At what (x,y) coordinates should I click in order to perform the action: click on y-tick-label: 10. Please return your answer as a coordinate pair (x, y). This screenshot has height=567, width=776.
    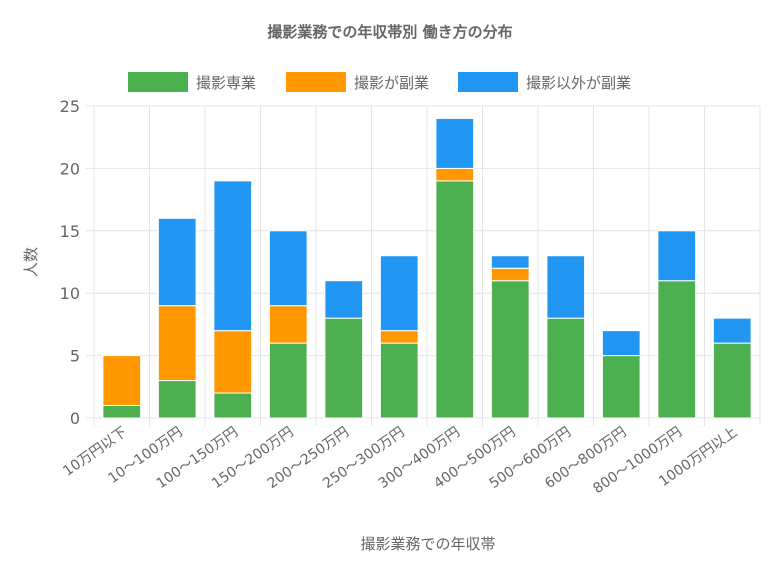
    Looking at the image, I should click on (70, 293).